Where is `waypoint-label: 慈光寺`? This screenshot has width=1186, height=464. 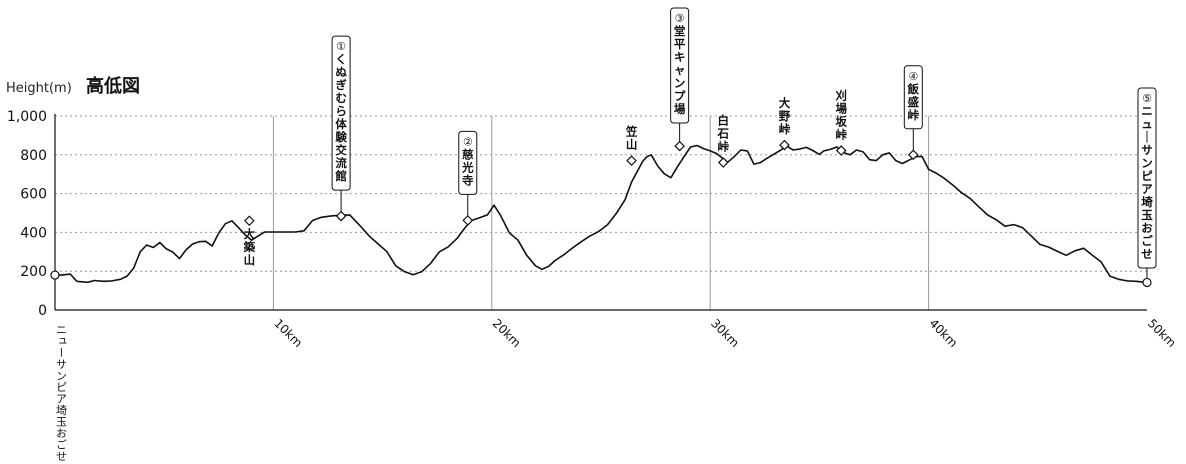
waypoint-label: 慈光寺 is located at coordinates (467, 167).